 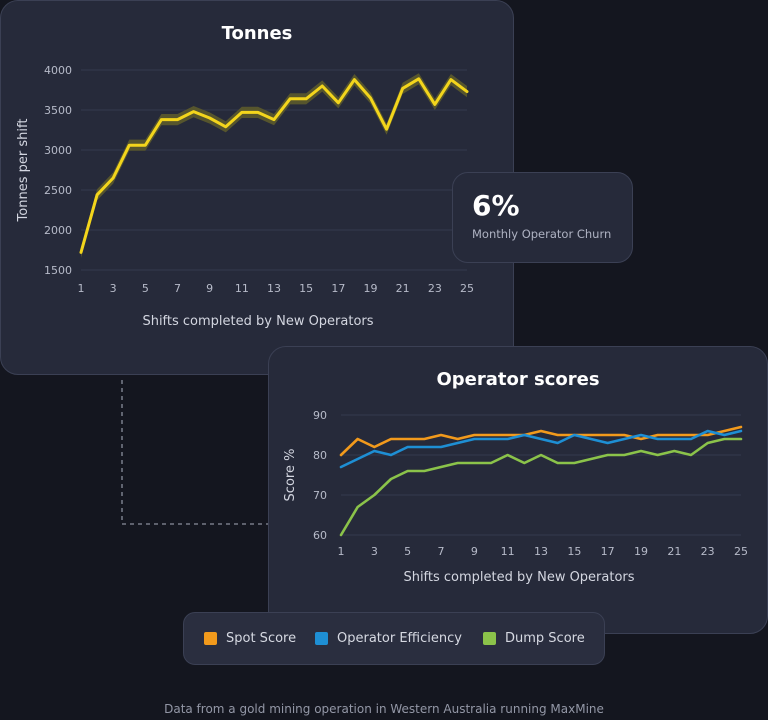 I want to click on y-tick-label: 2000, so click(x=58, y=230).